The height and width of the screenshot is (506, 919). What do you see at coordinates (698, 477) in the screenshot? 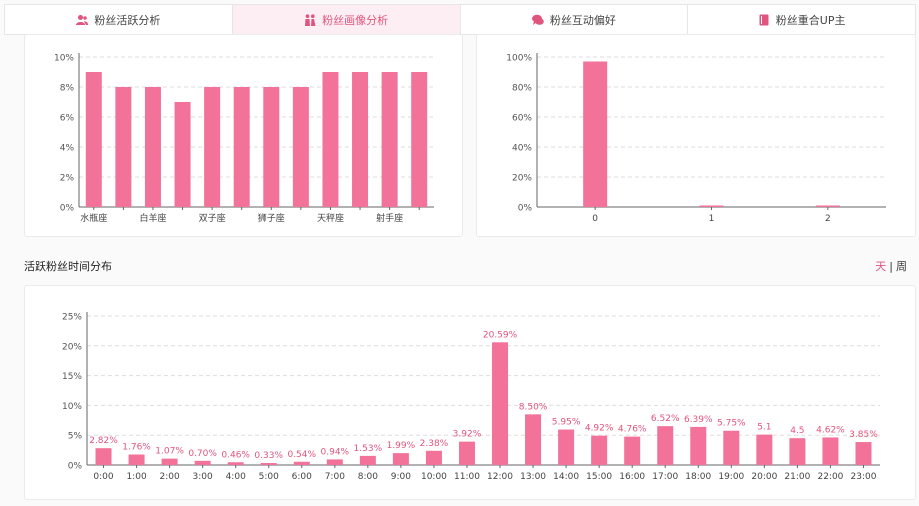
I see `x-tick-label: 18:00` at bounding box center [698, 477].